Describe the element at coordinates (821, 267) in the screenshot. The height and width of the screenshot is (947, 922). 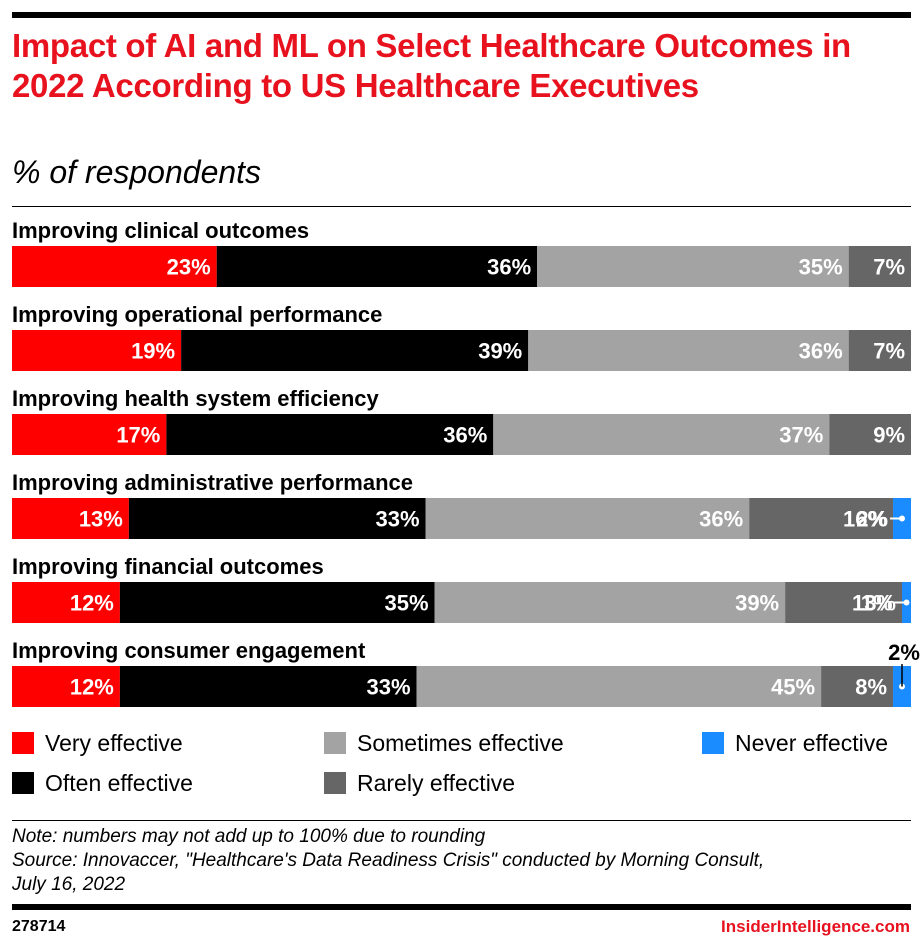
I see `data-label-sometimes-effective: 35%` at that location.